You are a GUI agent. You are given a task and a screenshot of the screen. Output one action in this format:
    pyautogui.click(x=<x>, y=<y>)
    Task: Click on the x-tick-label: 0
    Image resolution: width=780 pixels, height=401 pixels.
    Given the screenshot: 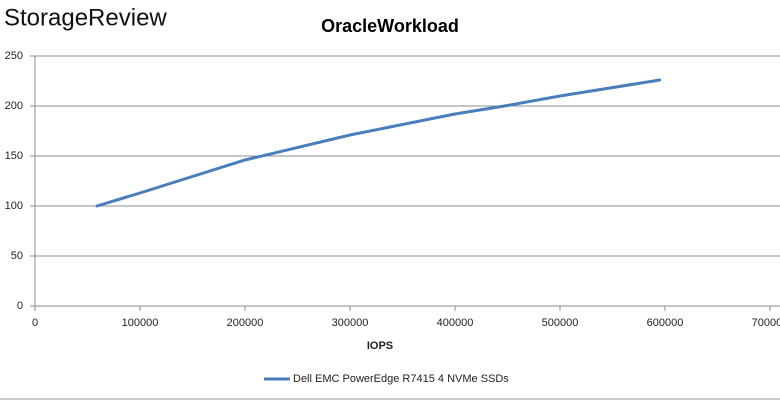 What is the action you would take?
    pyautogui.click(x=35, y=323)
    